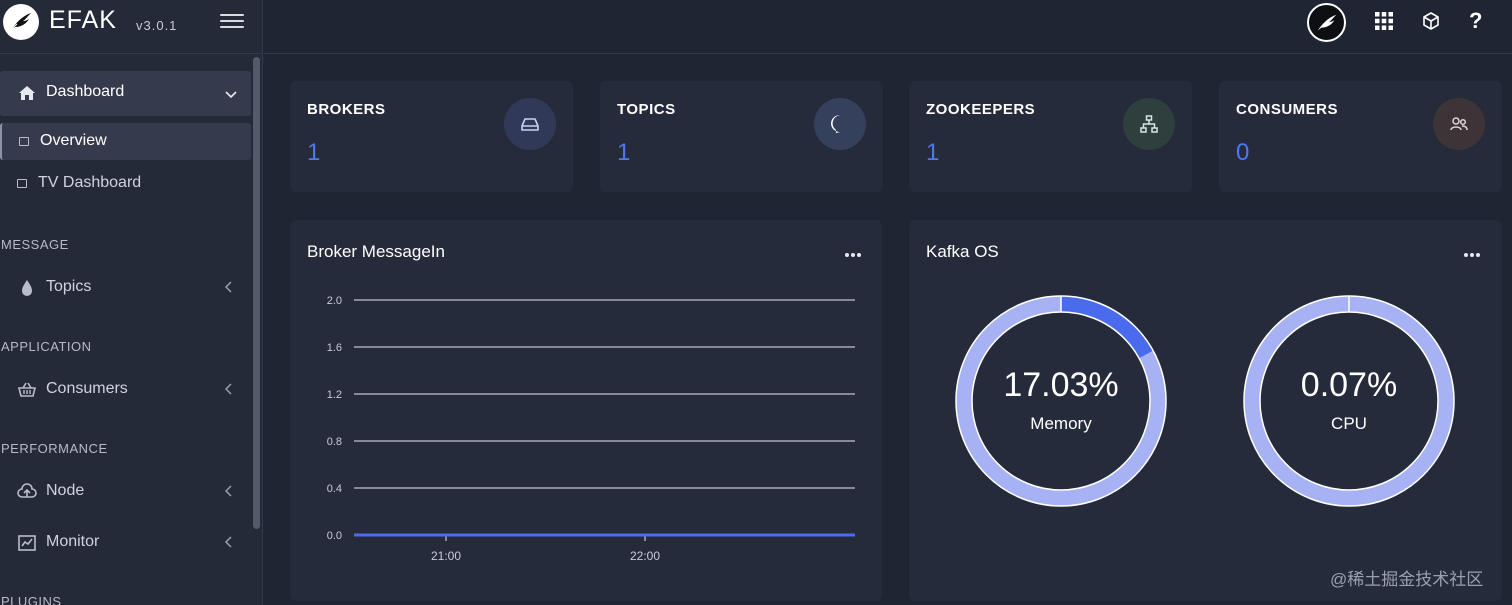  What do you see at coordinates (125, 288) in the screenshot?
I see `sidebar-item-topics: Topics` at bounding box center [125, 288].